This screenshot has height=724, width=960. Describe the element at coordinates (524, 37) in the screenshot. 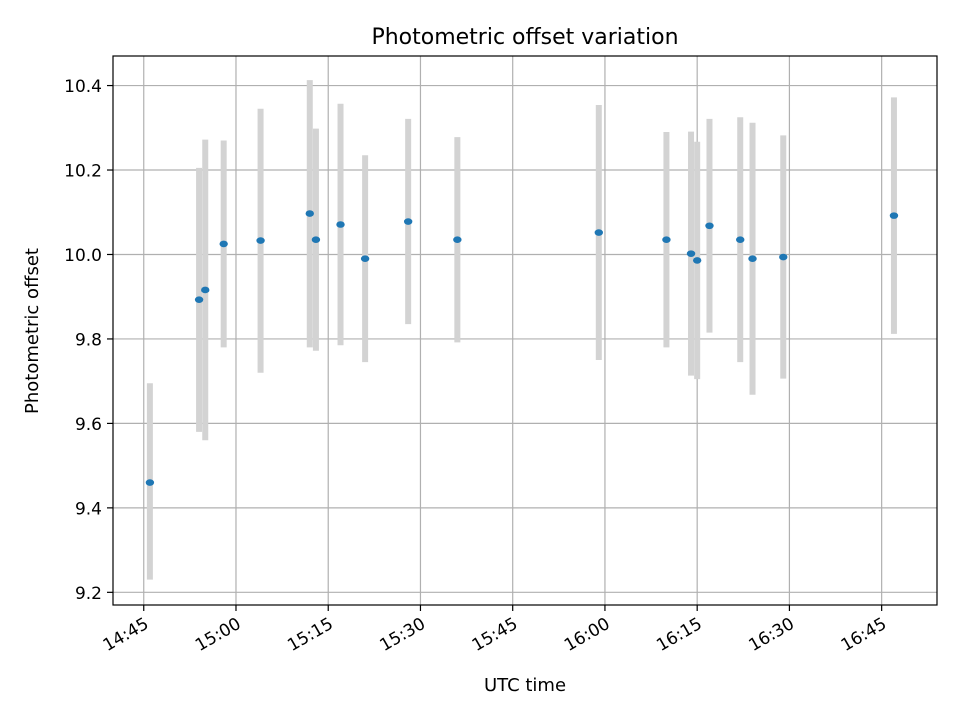

I see `chart-title: Photometric offset variation` at that location.